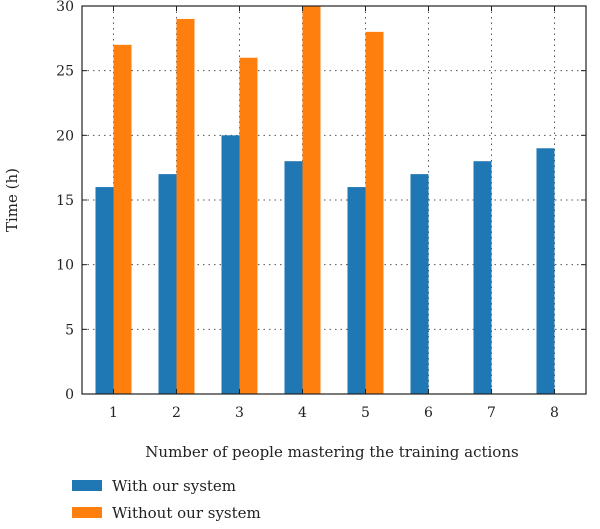 The width and height of the screenshot is (600, 529). What do you see at coordinates (166, 499) in the screenshot?
I see `legend: With our system Without our system` at bounding box center [166, 499].